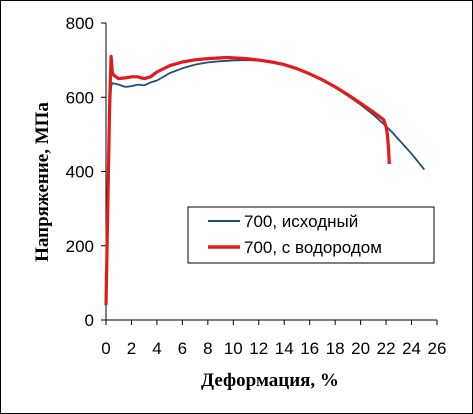  What do you see at coordinates (80, 97) in the screenshot?
I see `y-tick-label: 600` at bounding box center [80, 97].